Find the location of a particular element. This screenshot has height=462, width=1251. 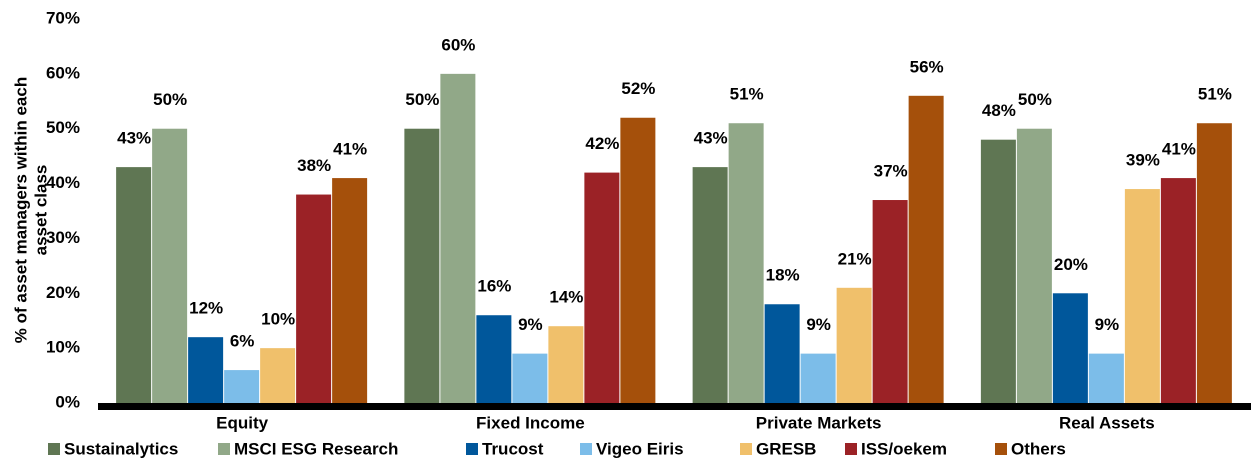

data-label: 16% is located at coordinates (494, 286).